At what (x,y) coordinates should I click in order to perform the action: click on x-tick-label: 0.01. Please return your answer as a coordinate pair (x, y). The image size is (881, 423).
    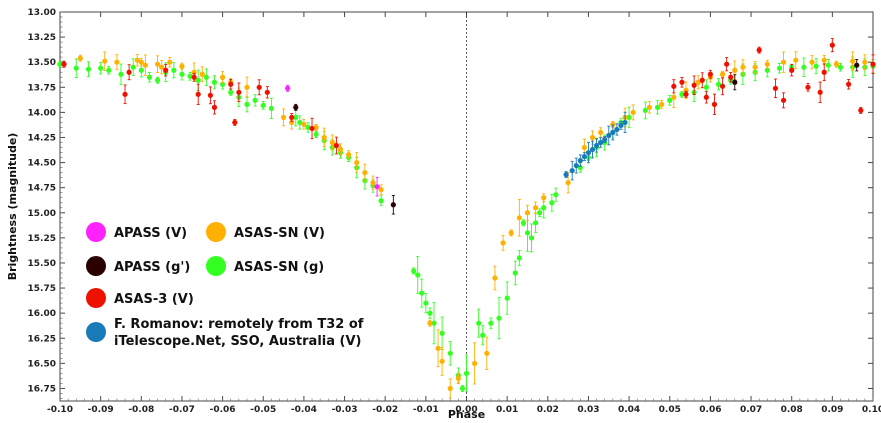
    Looking at the image, I should click on (507, 410).